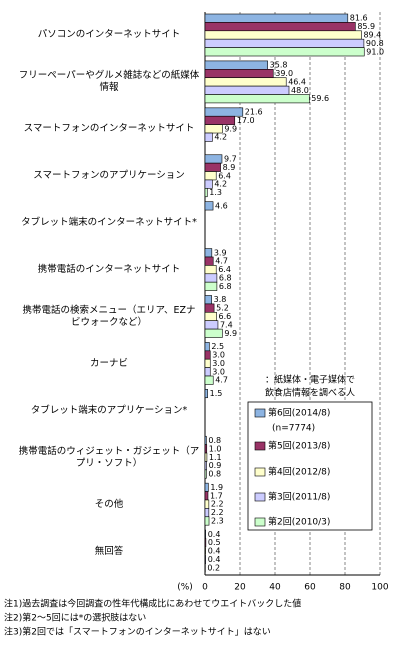 The width and height of the screenshot is (409, 655). Describe the element at coordinates (109, 35) in the screenshot. I see `category-label: パソコンのインターネットサイト` at that location.